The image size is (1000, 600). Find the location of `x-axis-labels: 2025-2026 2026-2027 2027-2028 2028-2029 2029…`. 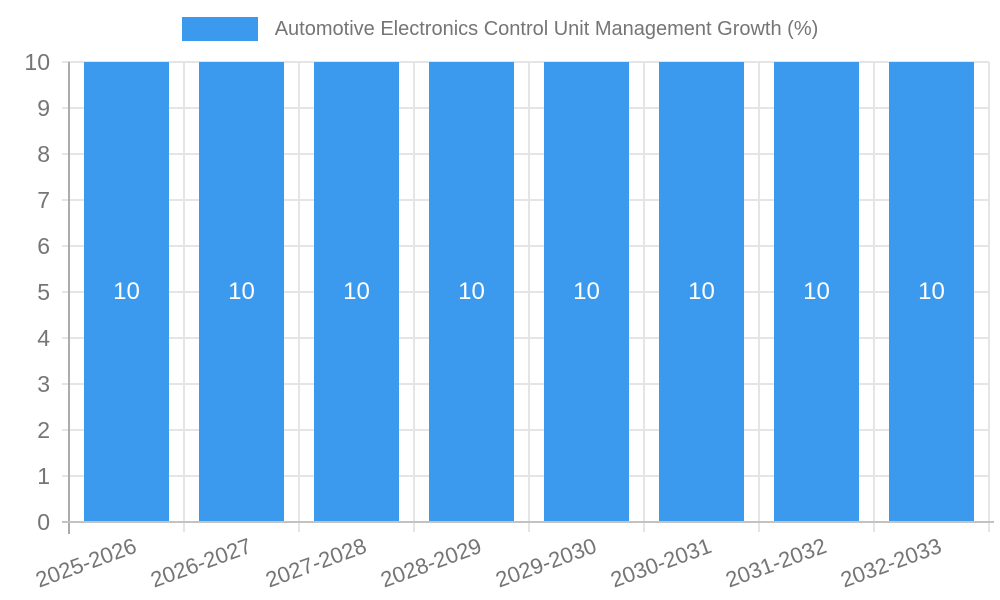

x-axis-labels: 2025-2026 2026-2027 2027-2028 2028-2029 2029… is located at coordinates (511, 561).